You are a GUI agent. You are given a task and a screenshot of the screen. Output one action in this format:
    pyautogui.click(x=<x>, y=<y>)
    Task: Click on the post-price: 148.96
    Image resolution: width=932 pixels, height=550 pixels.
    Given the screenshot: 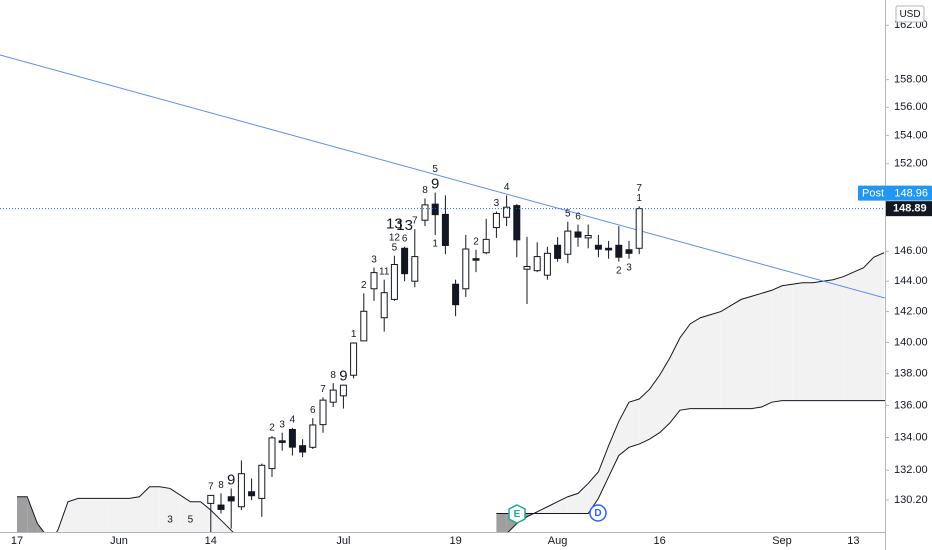 What is the action you would take?
    pyautogui.click(x=911, y=194)
    